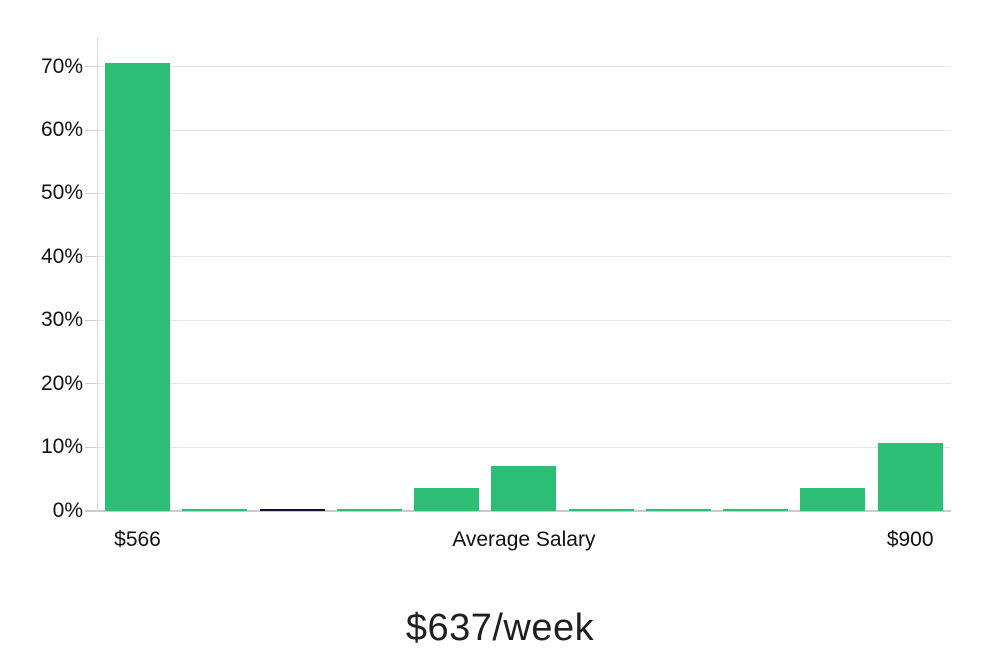  I want to click on chart-title: $637/week, so click(500, 628).